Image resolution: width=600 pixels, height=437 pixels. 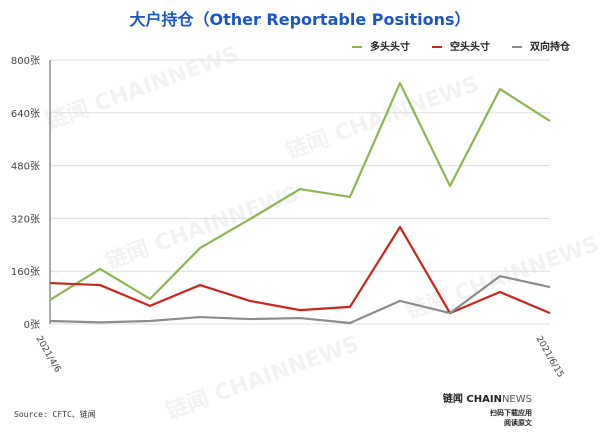 I want to click on x-tick-label: 2021/4/6, so click(x=47, y=355).